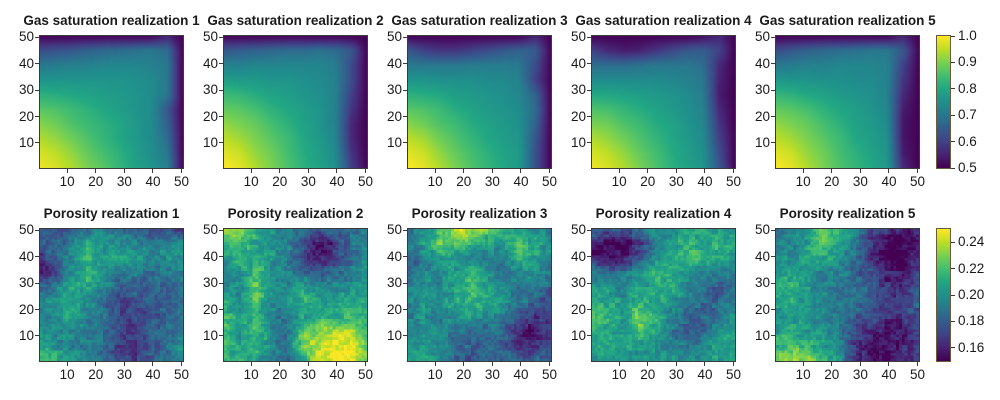 The width and height of the screenshot is (1000, 400). I want to click on panel-title: Gas saturation realization 1, so click(111, 20).